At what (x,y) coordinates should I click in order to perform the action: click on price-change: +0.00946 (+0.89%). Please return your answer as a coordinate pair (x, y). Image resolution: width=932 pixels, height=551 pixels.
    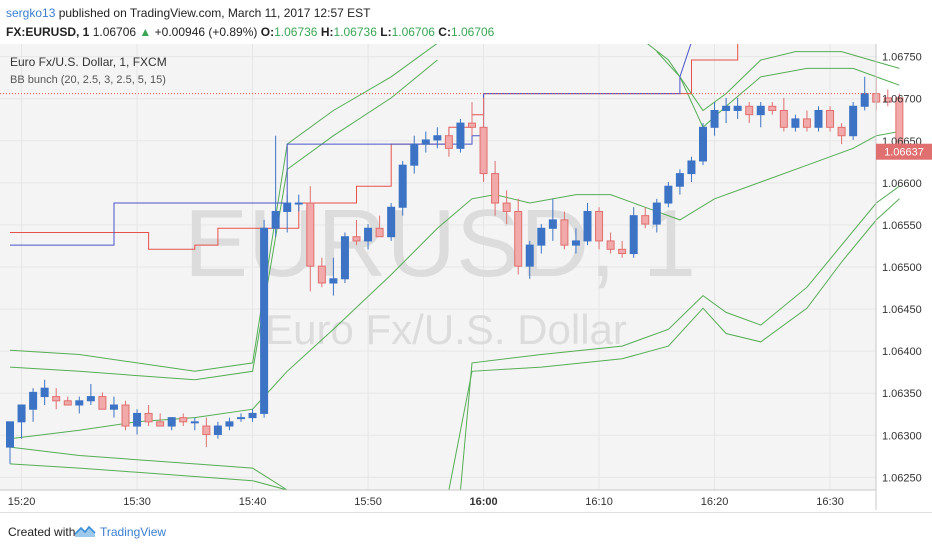
    Looking at the image, I should click on (206, 32).